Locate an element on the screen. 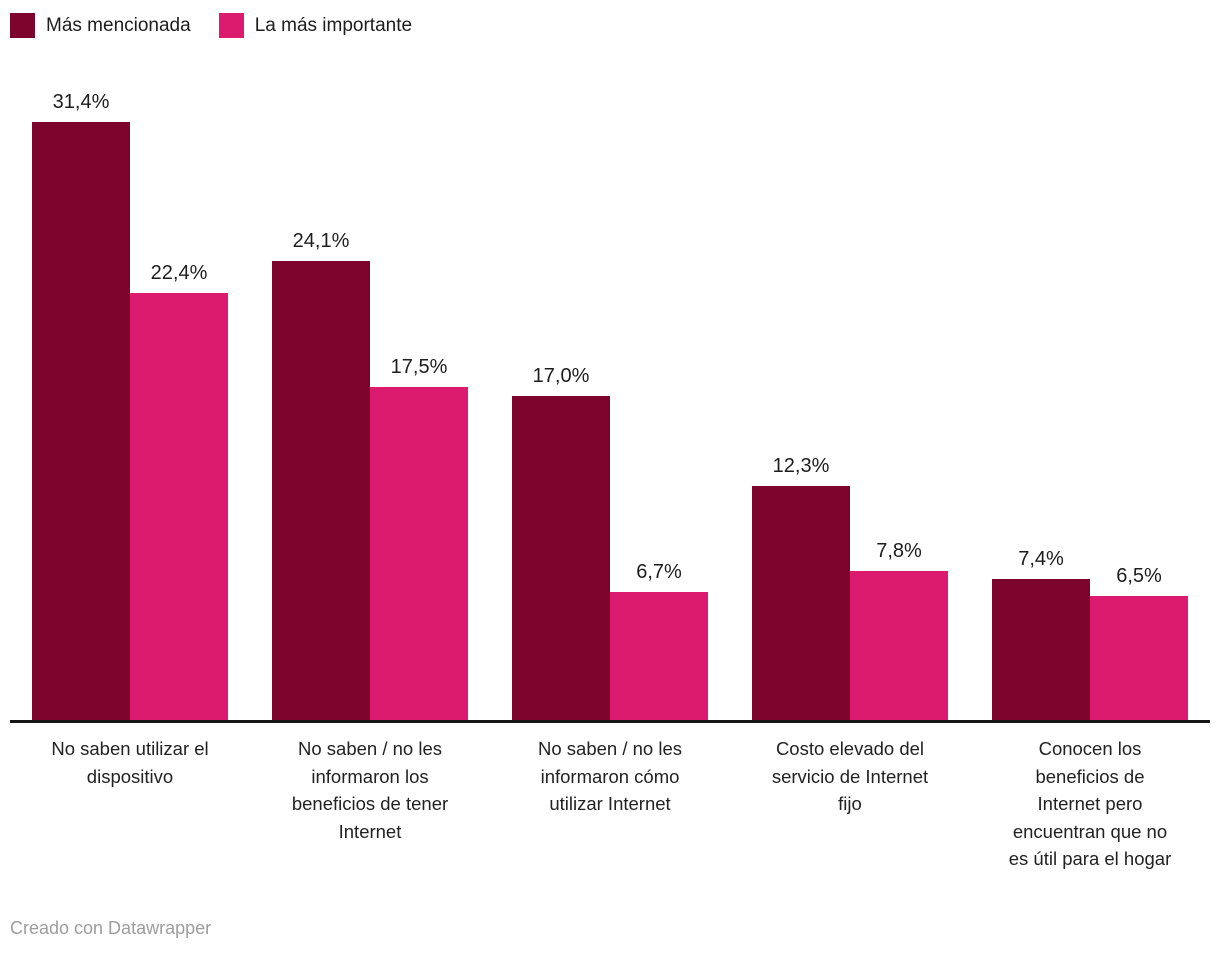 The height and width of the screenshot is (956, 1220). category-label-line: Costo elevado del is located at coordinates (850, 748).